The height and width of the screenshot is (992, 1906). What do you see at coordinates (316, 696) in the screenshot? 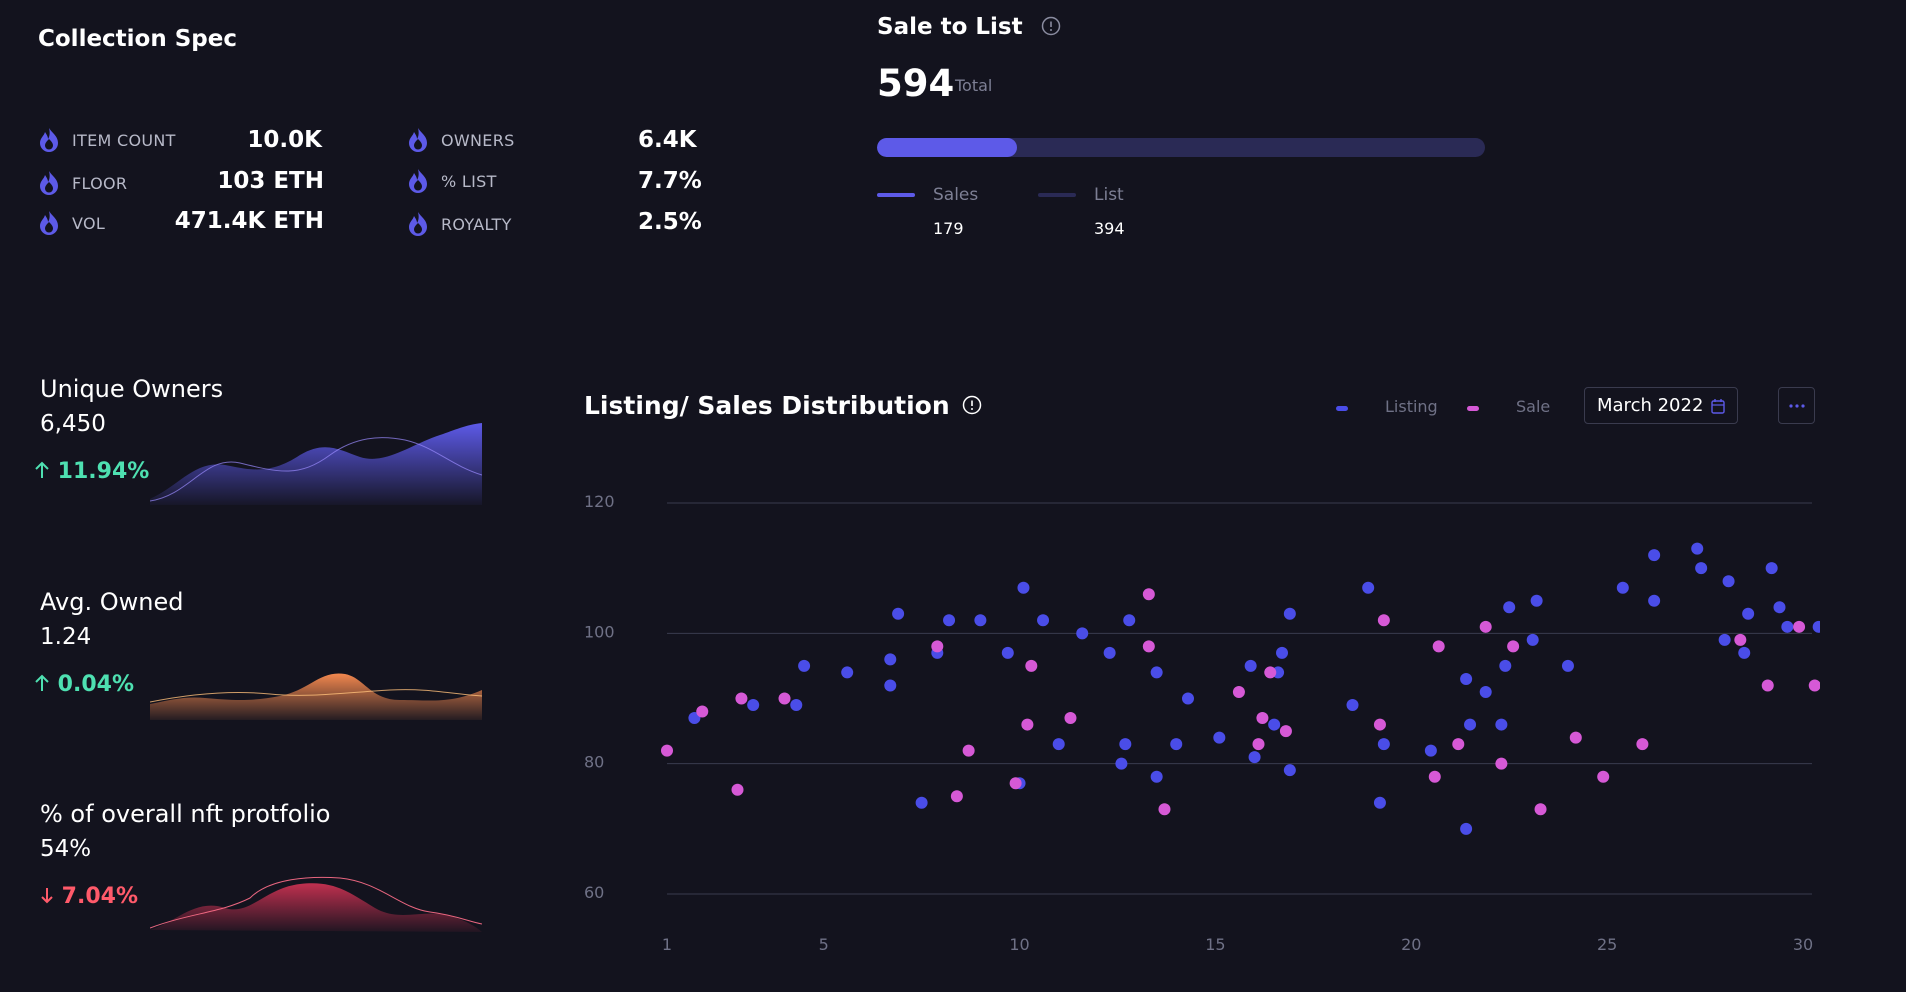
I see `avg-owned-sparkline` at bounding box center [316, 696].